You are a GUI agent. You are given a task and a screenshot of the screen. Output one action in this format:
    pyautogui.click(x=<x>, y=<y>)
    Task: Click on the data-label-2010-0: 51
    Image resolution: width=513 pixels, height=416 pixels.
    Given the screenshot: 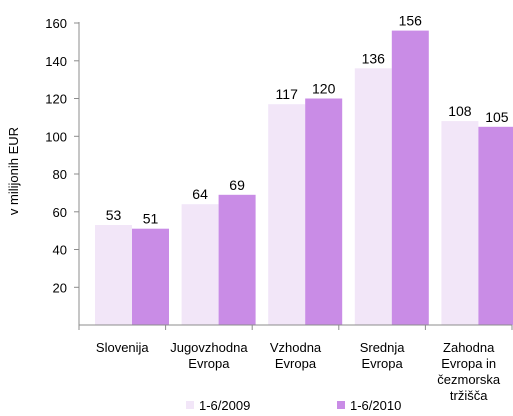 What is the action you would take?
    pyautogui.click(x=151, y=219)
    